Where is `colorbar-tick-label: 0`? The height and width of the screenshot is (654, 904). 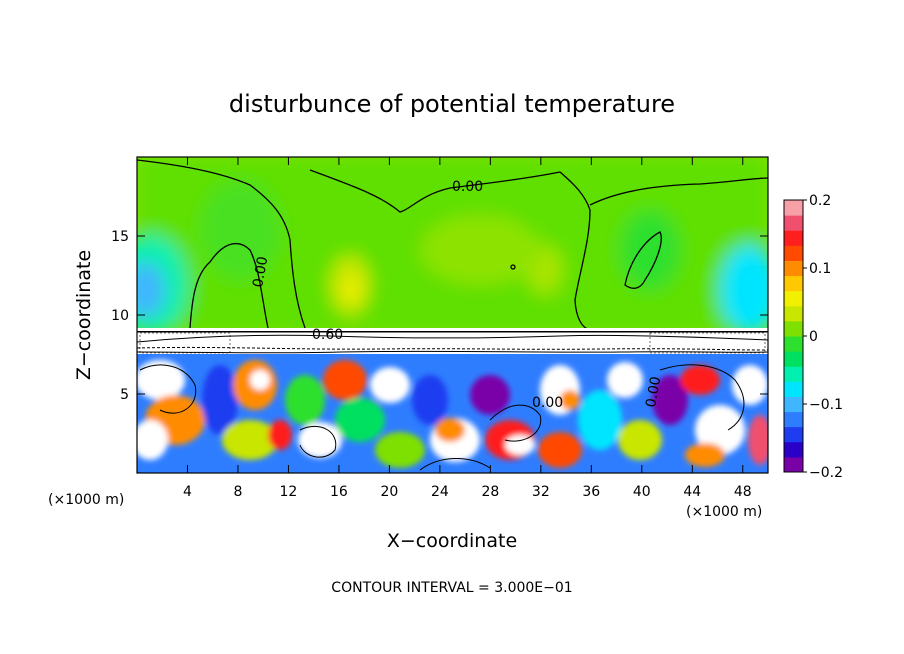
colorbar-tick-label: 0 is located at coordinates (813, 337).